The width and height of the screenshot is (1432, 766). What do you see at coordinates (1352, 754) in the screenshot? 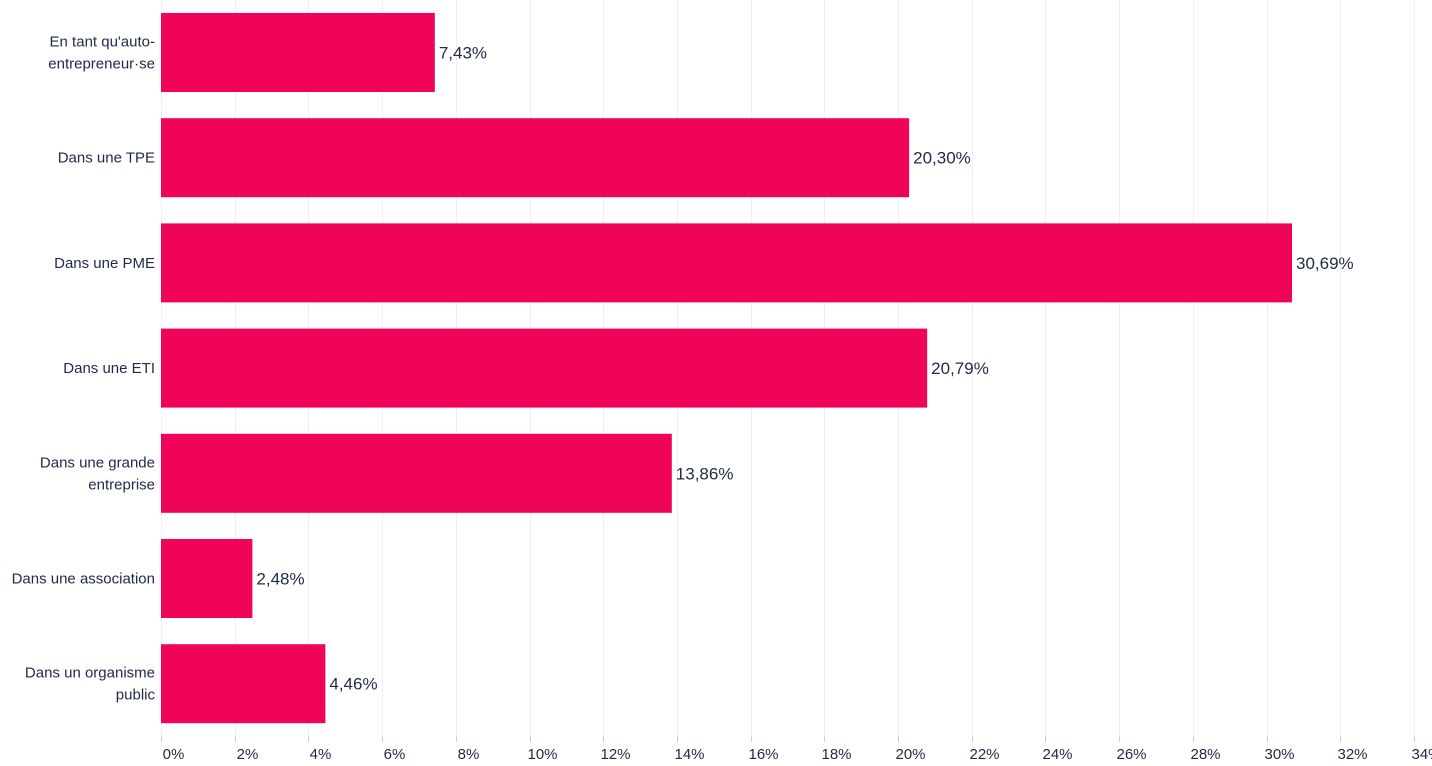
I see `x-tick-label: 32%` at bounding box center [1352, 754].